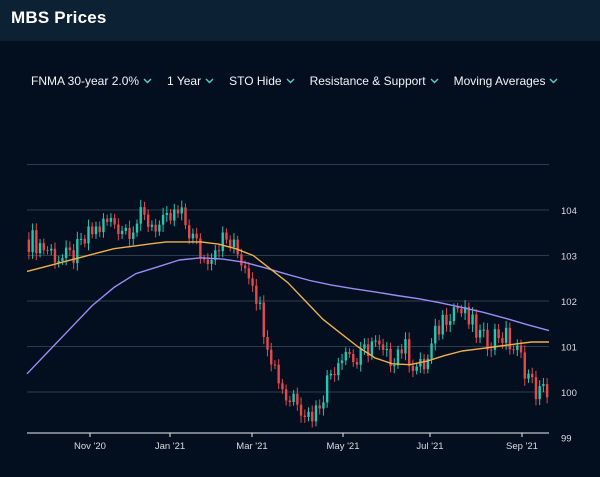 Image resolution: width=600 pixels, height=477 pixels. Describe the element at coordinates (569, 211) in the screenshot. I see `y-tick-label: 104` at that location.